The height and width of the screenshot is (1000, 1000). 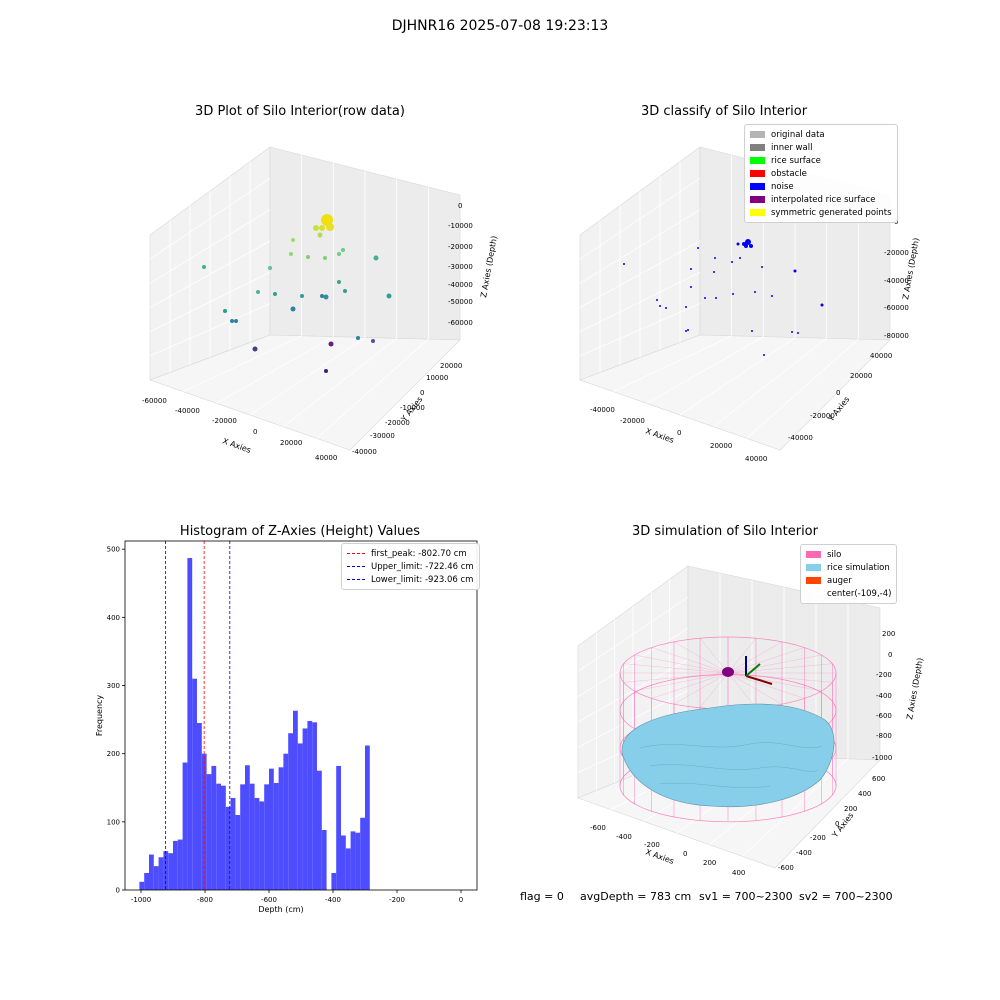 What do you see at coordinates (888, 634) in the screenshot?
I see `sim-z-tick: 200` at bounding box center [888, 634].